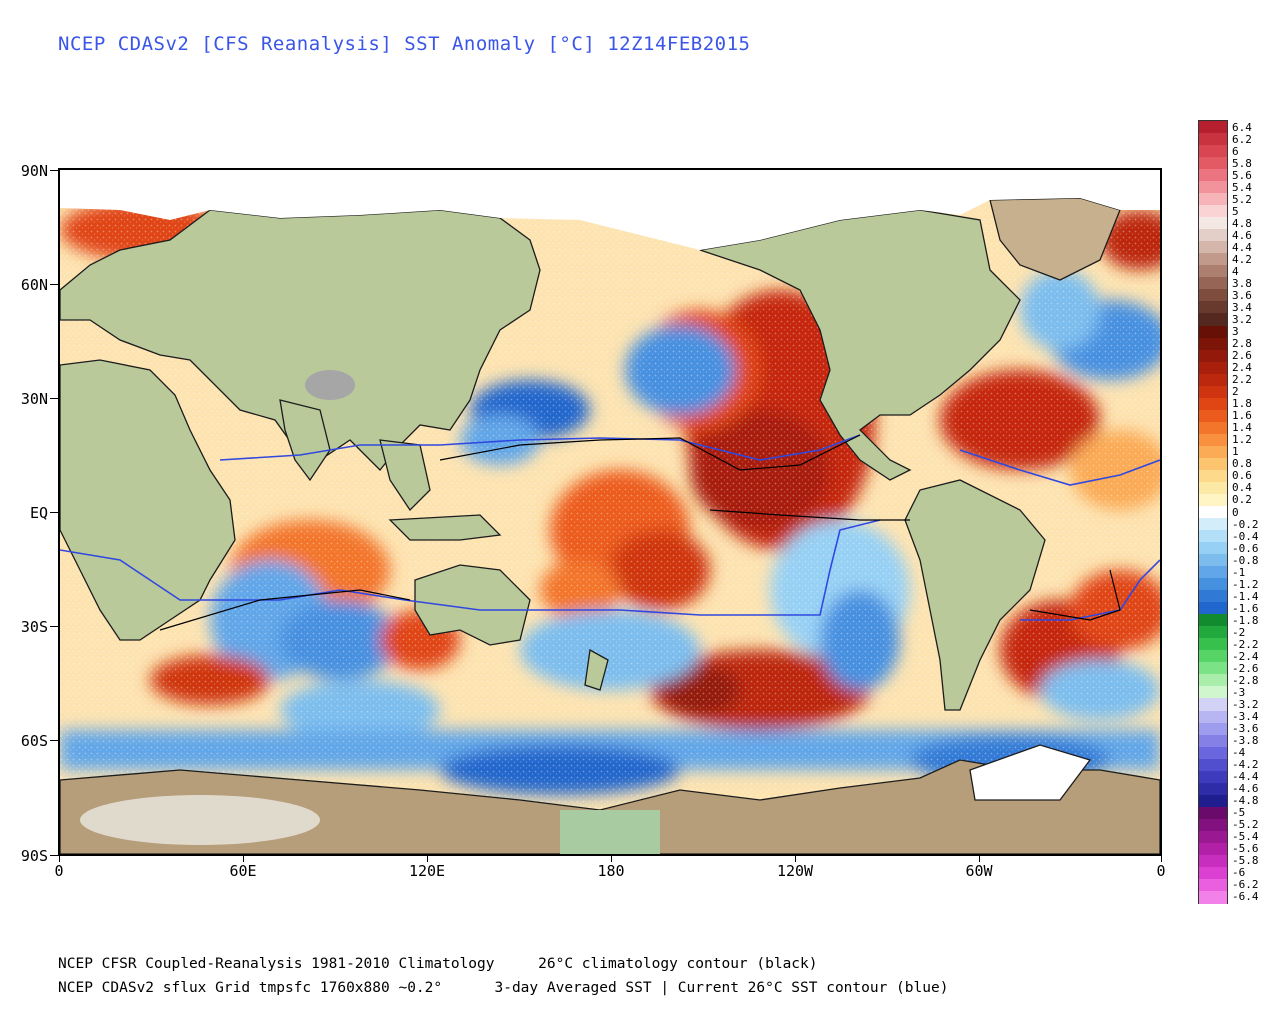 This screenshot has height=1024, width=1280. I want to click on ross-ice-shelf, so click(610, 832).